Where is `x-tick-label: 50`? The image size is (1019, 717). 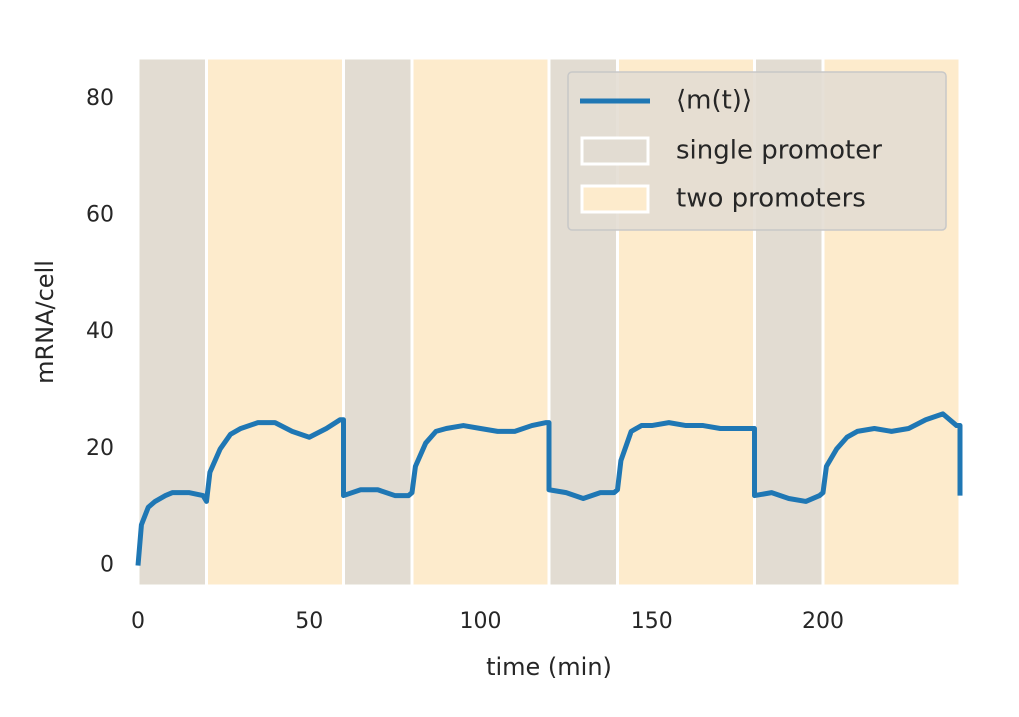 x-tick-label: 50 is located at coordinates (309, 621).